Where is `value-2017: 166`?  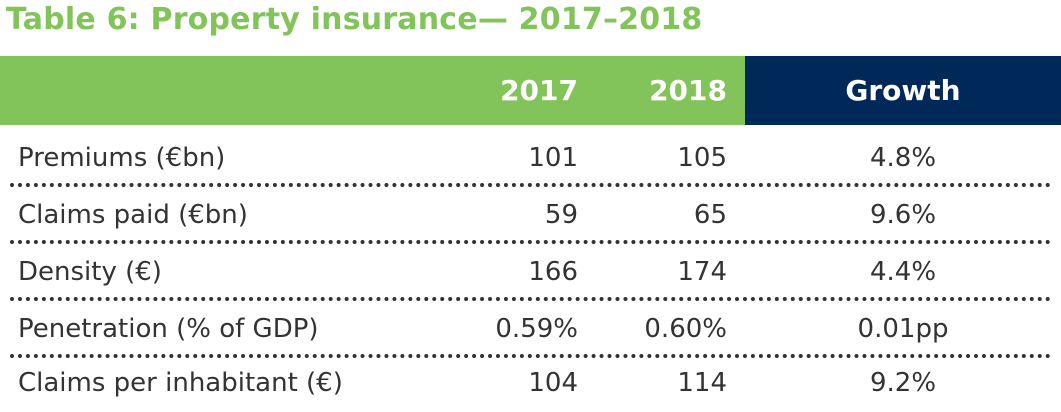 value-2017: 166 is located at coordinates (553, 272).